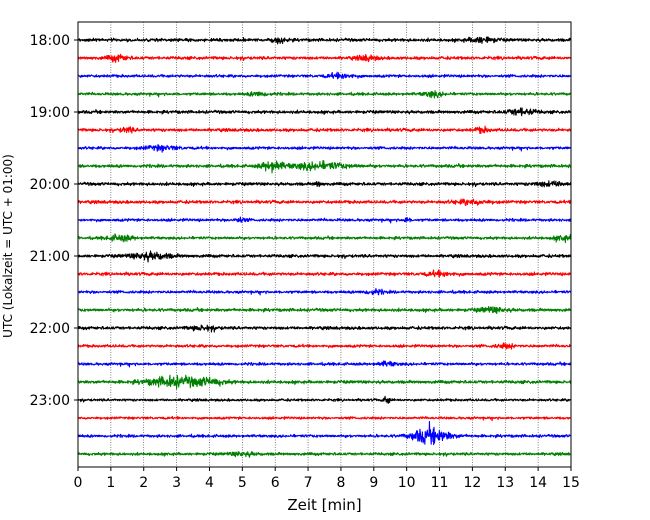 The image size is (650, 520). What do you see at coordinates (176, 483) in the screenshot?
I see `x-tick-label: 3` at bounding box center [176, 483].